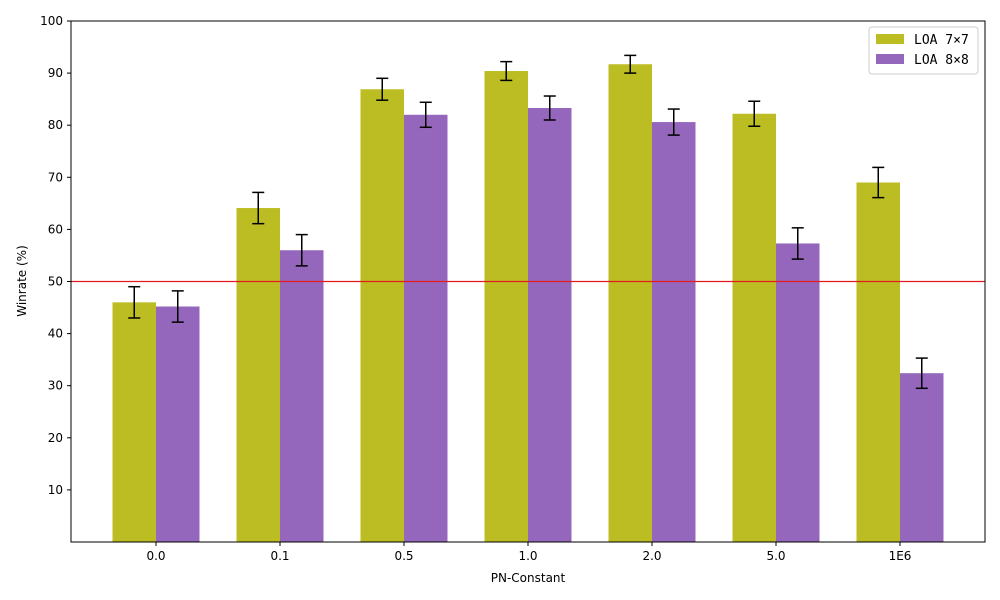 The image size is (1000, 600). I want to click on legend: LOA 7×7 LOA 8×8, so click(923, 50).